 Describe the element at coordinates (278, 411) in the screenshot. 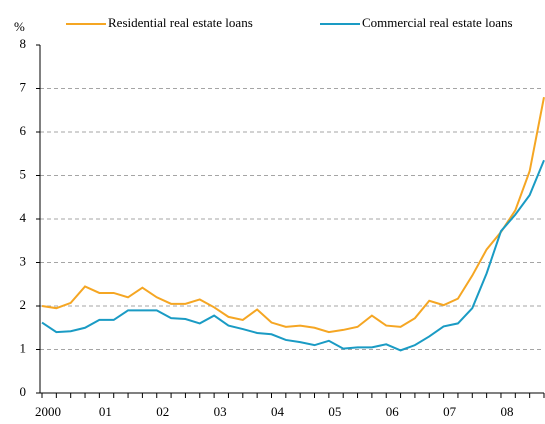

I see `x-tick-label: 04` at that location.